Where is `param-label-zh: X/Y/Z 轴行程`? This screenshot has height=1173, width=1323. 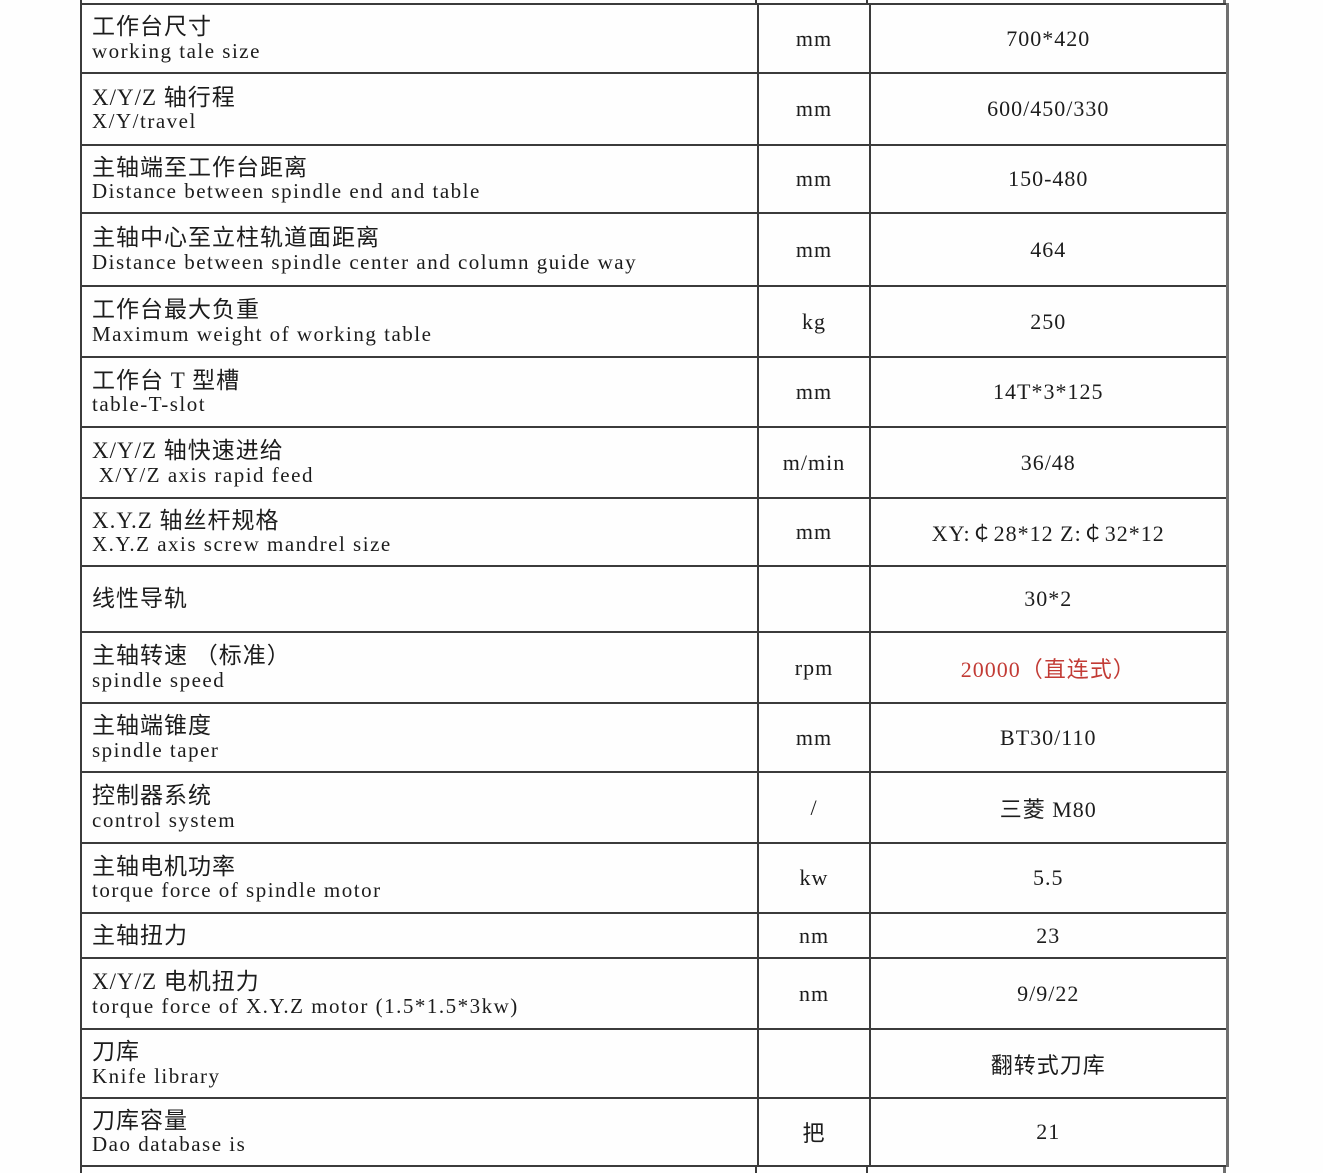
param-label-zh: X/Y/Z 轴行程 is located at coordinates (164, 97).